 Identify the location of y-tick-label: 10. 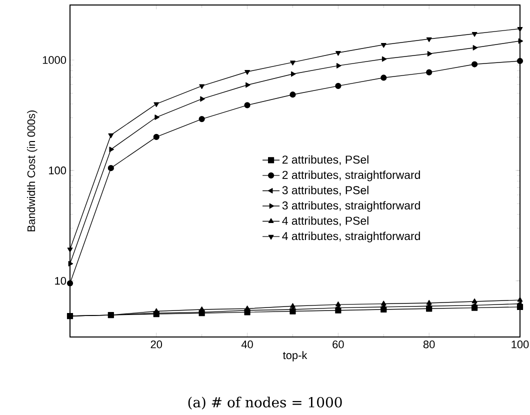
(60, 280).